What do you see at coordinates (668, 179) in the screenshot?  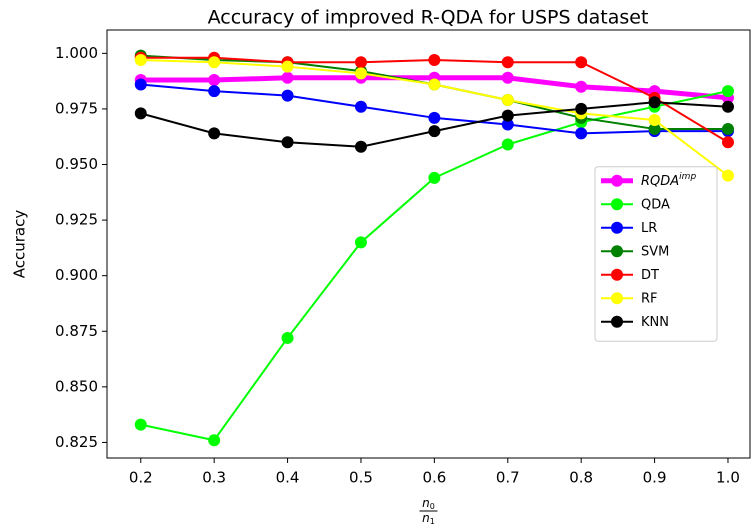 I see `legend-label: RQDAimp` at bounding box center [668, 179].